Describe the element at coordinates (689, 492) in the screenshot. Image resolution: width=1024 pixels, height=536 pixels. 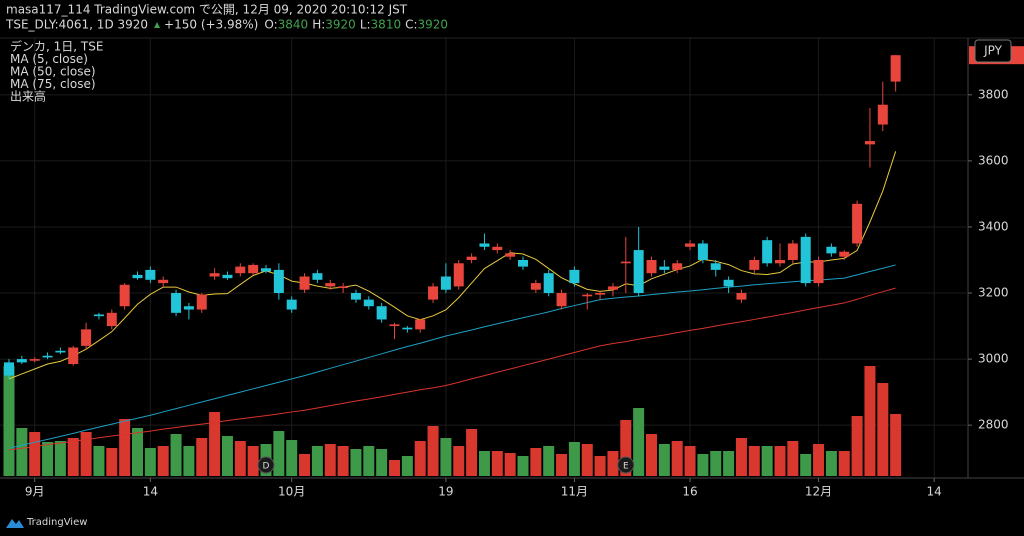
I see `x-tick-label: 16` at that location.